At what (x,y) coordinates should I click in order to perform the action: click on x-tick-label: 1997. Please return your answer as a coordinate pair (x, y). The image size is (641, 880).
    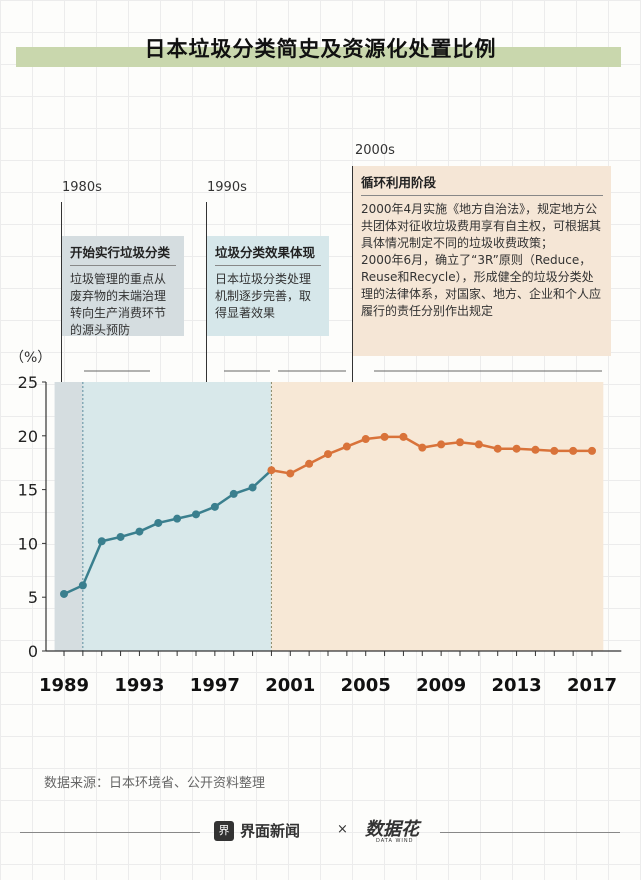
    Looking at the image, I should click on (215, 685).